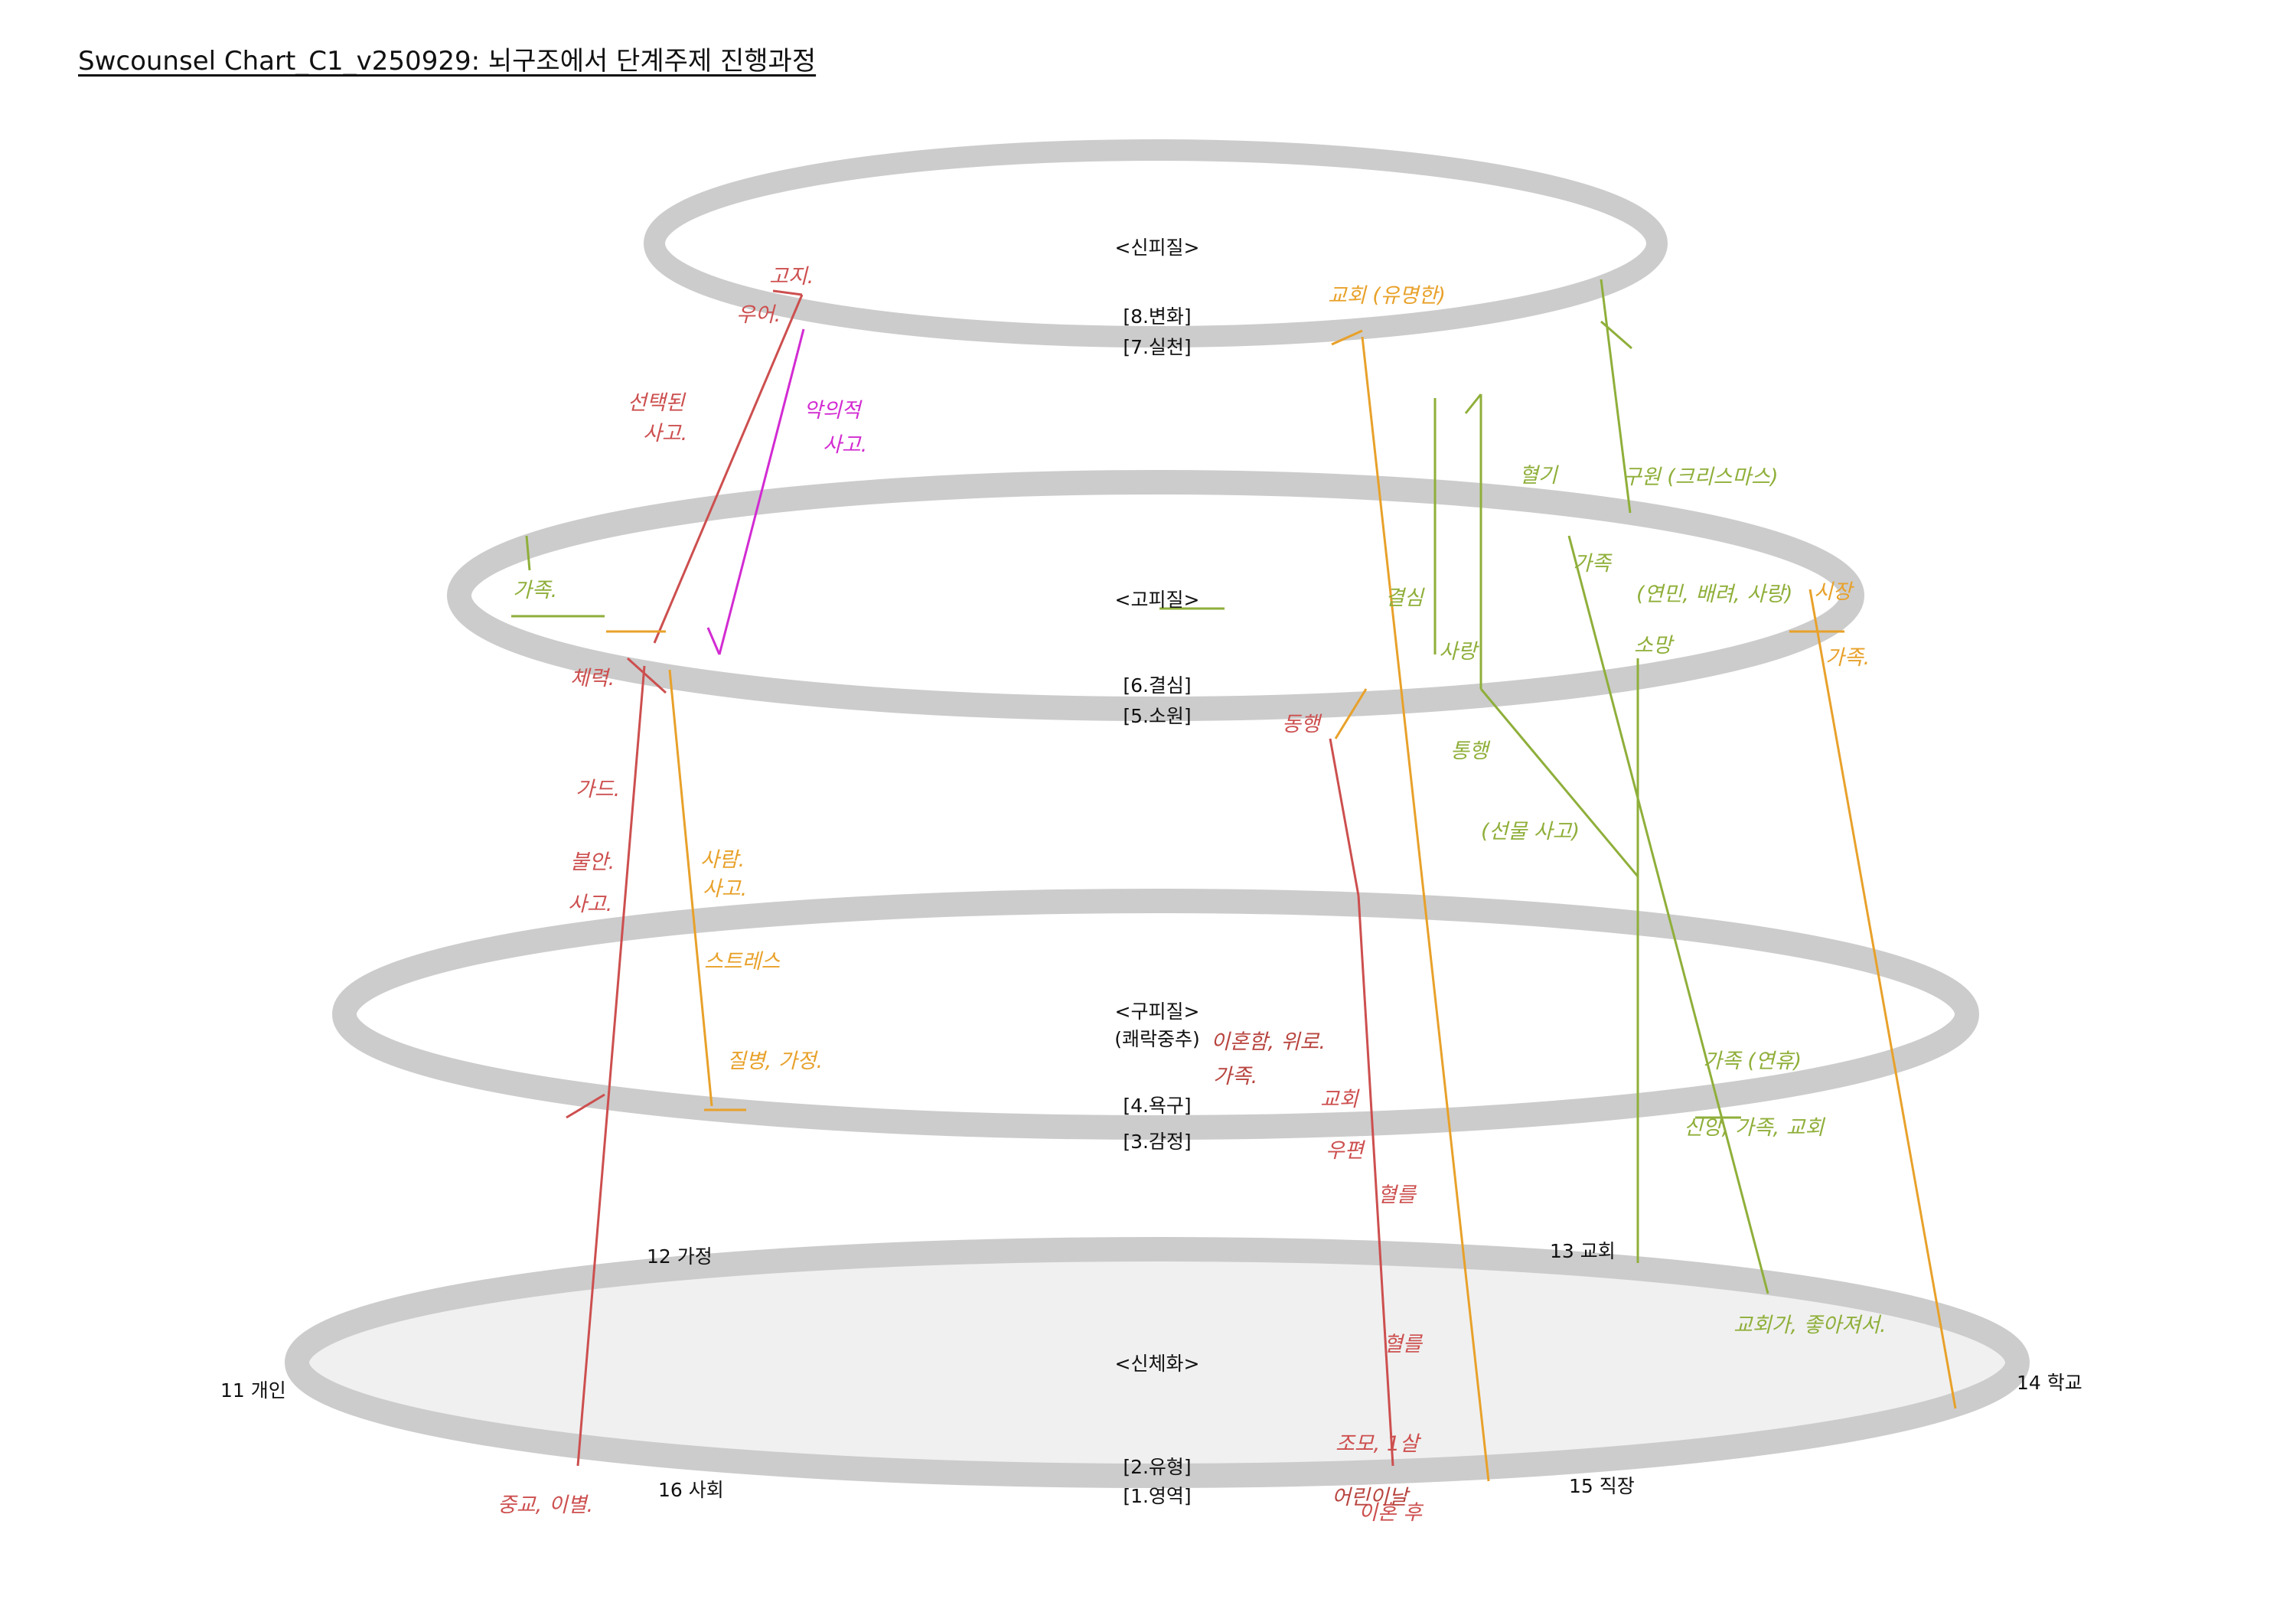  I want to click on note-green: 가족., so click(535, 590).